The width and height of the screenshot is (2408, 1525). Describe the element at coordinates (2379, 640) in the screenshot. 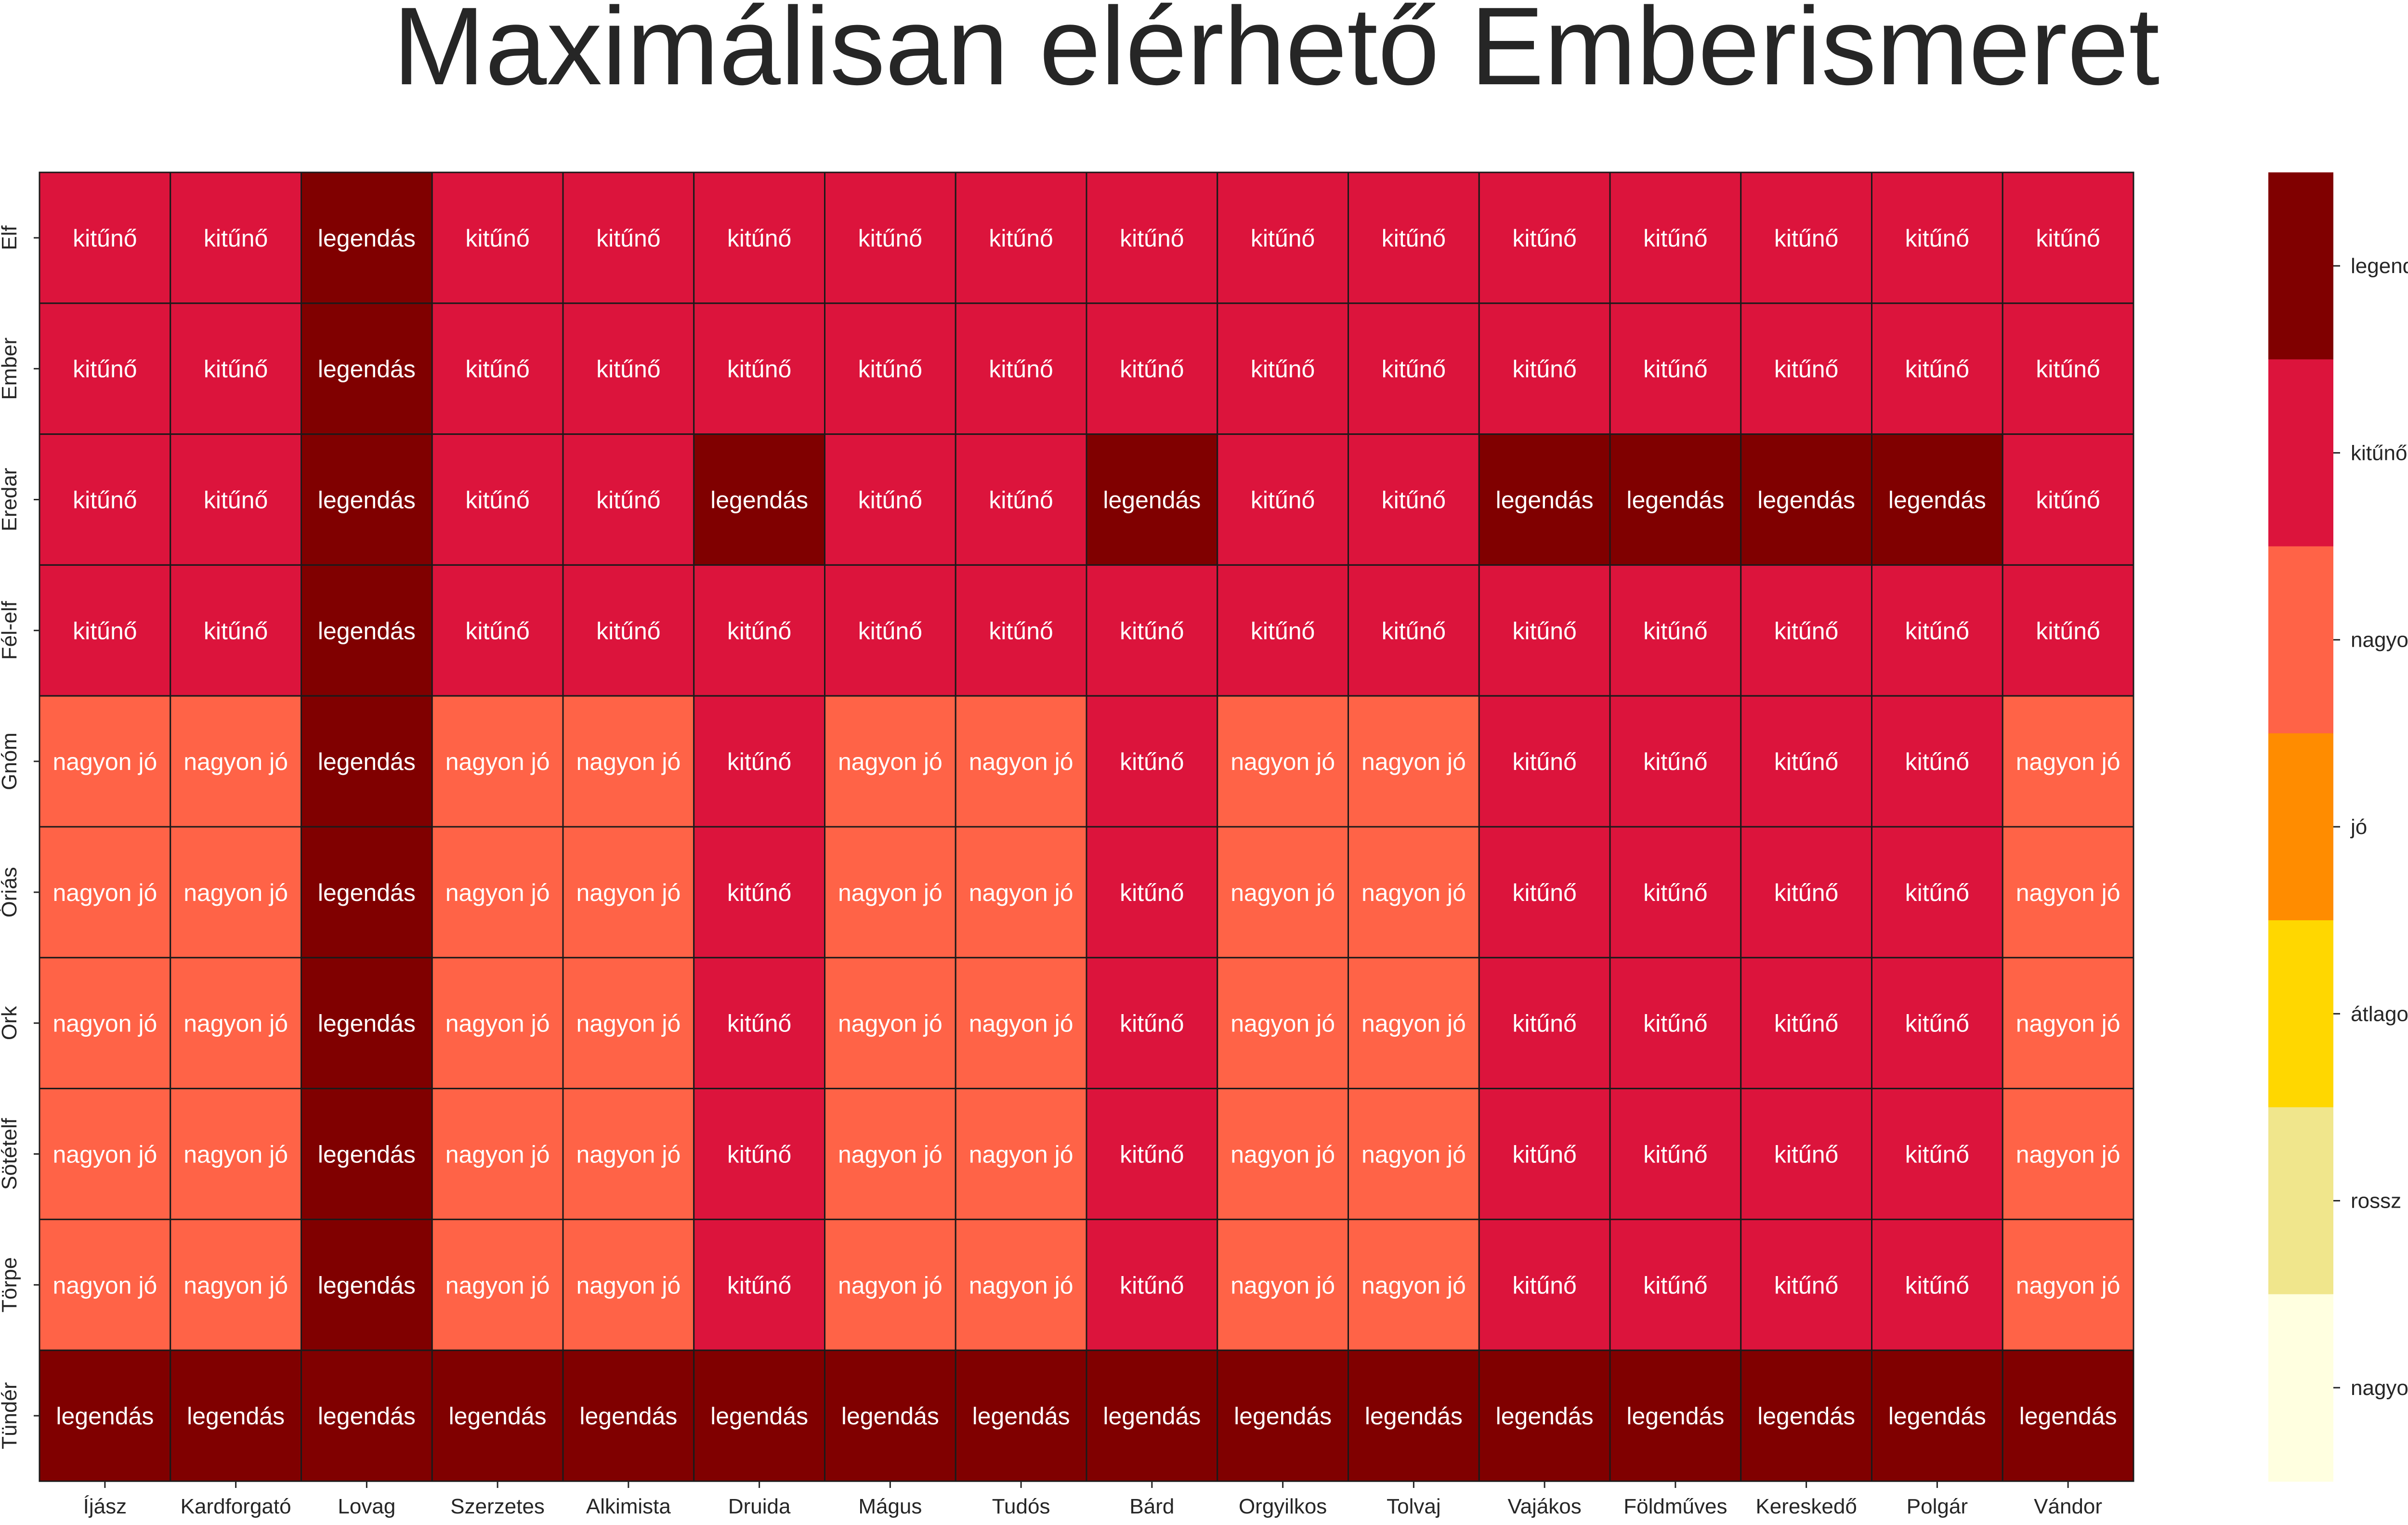

I see `colorbar-tick-label: nagyon jó` at that location.